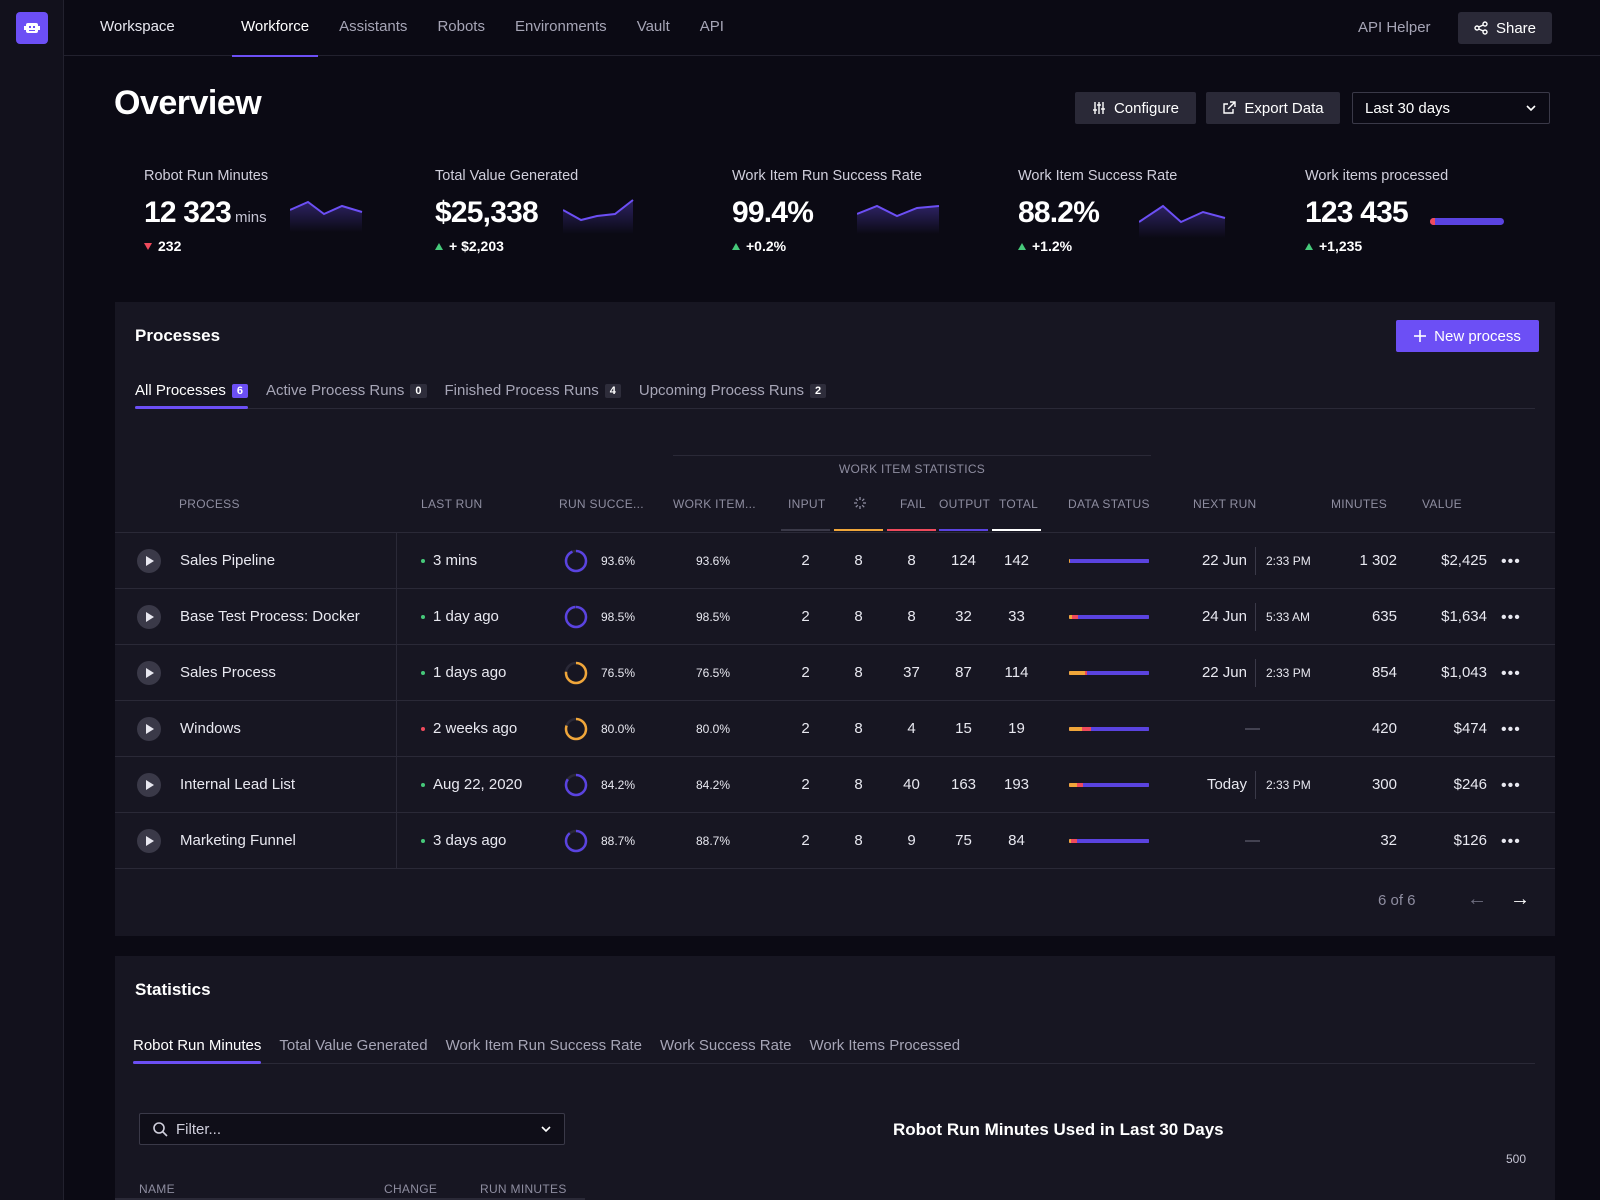  Describe the element at coordinates (911, 530) in the screenshot. I see `fail-column-underline` at that location.